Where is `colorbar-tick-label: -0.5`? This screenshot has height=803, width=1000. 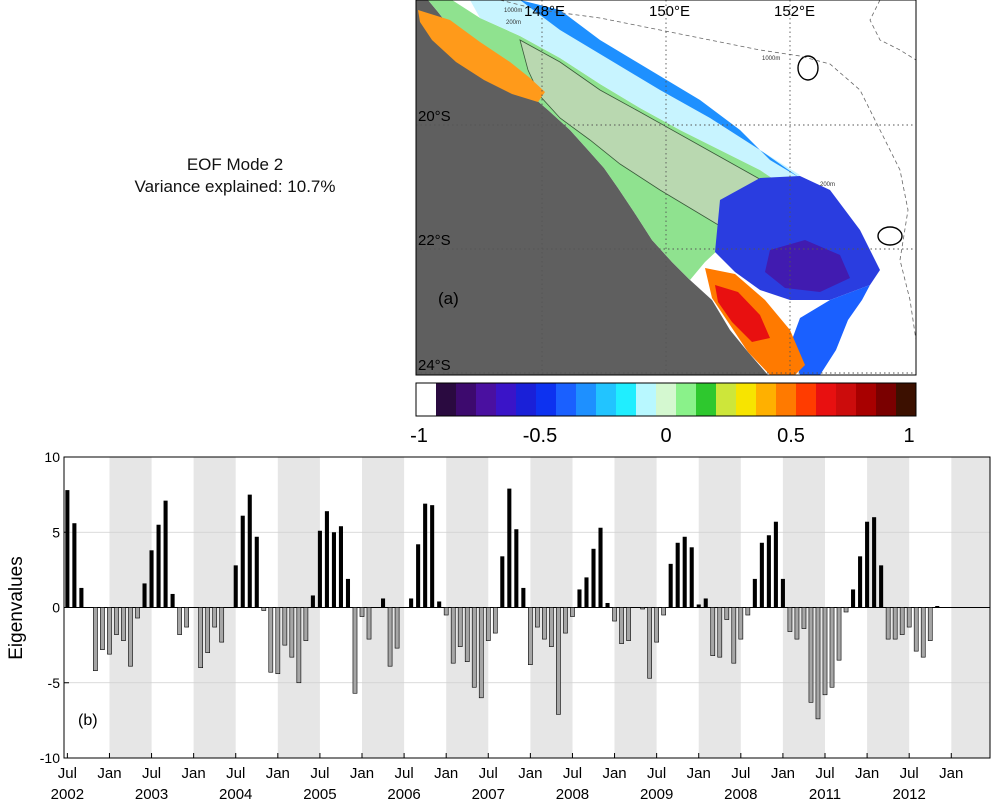 colorbar-tick-label: -0.5 is located at coordinates (540, 436).